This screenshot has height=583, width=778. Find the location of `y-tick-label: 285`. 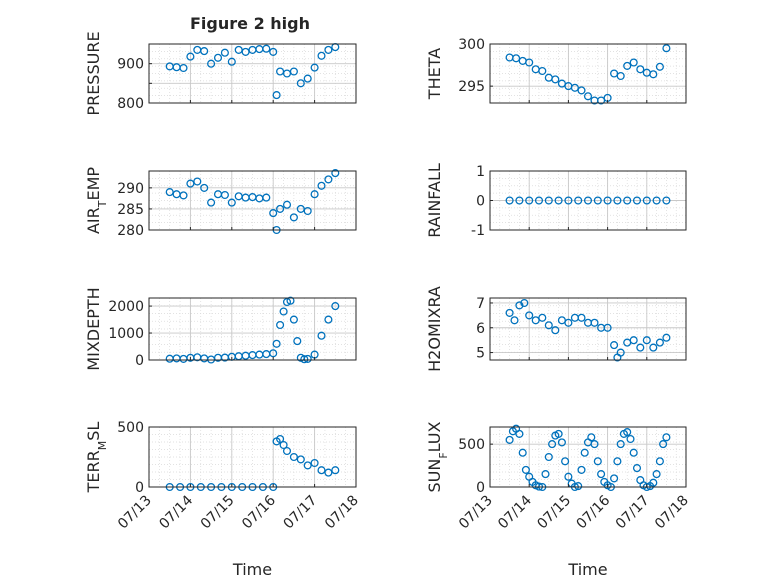

y-tick-label: 285 is located at coordinates (130, 210).